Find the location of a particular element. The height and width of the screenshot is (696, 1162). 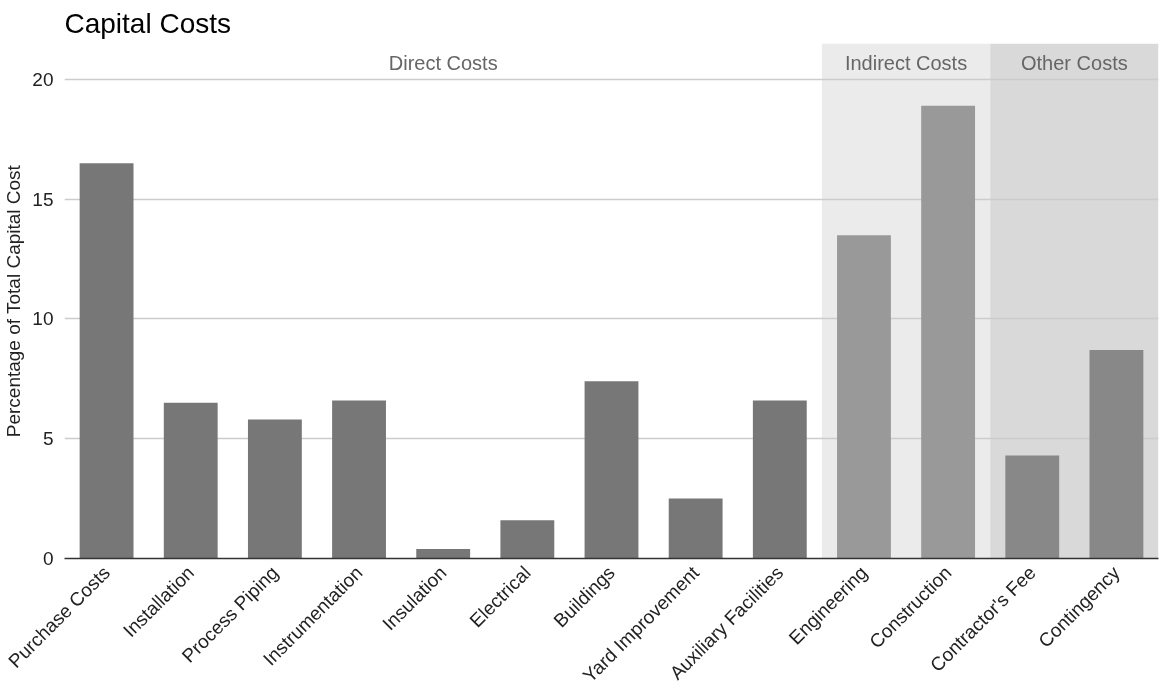

y-axis-title: Percentage of Total Capital Cost is located at coordinates (14, 301).